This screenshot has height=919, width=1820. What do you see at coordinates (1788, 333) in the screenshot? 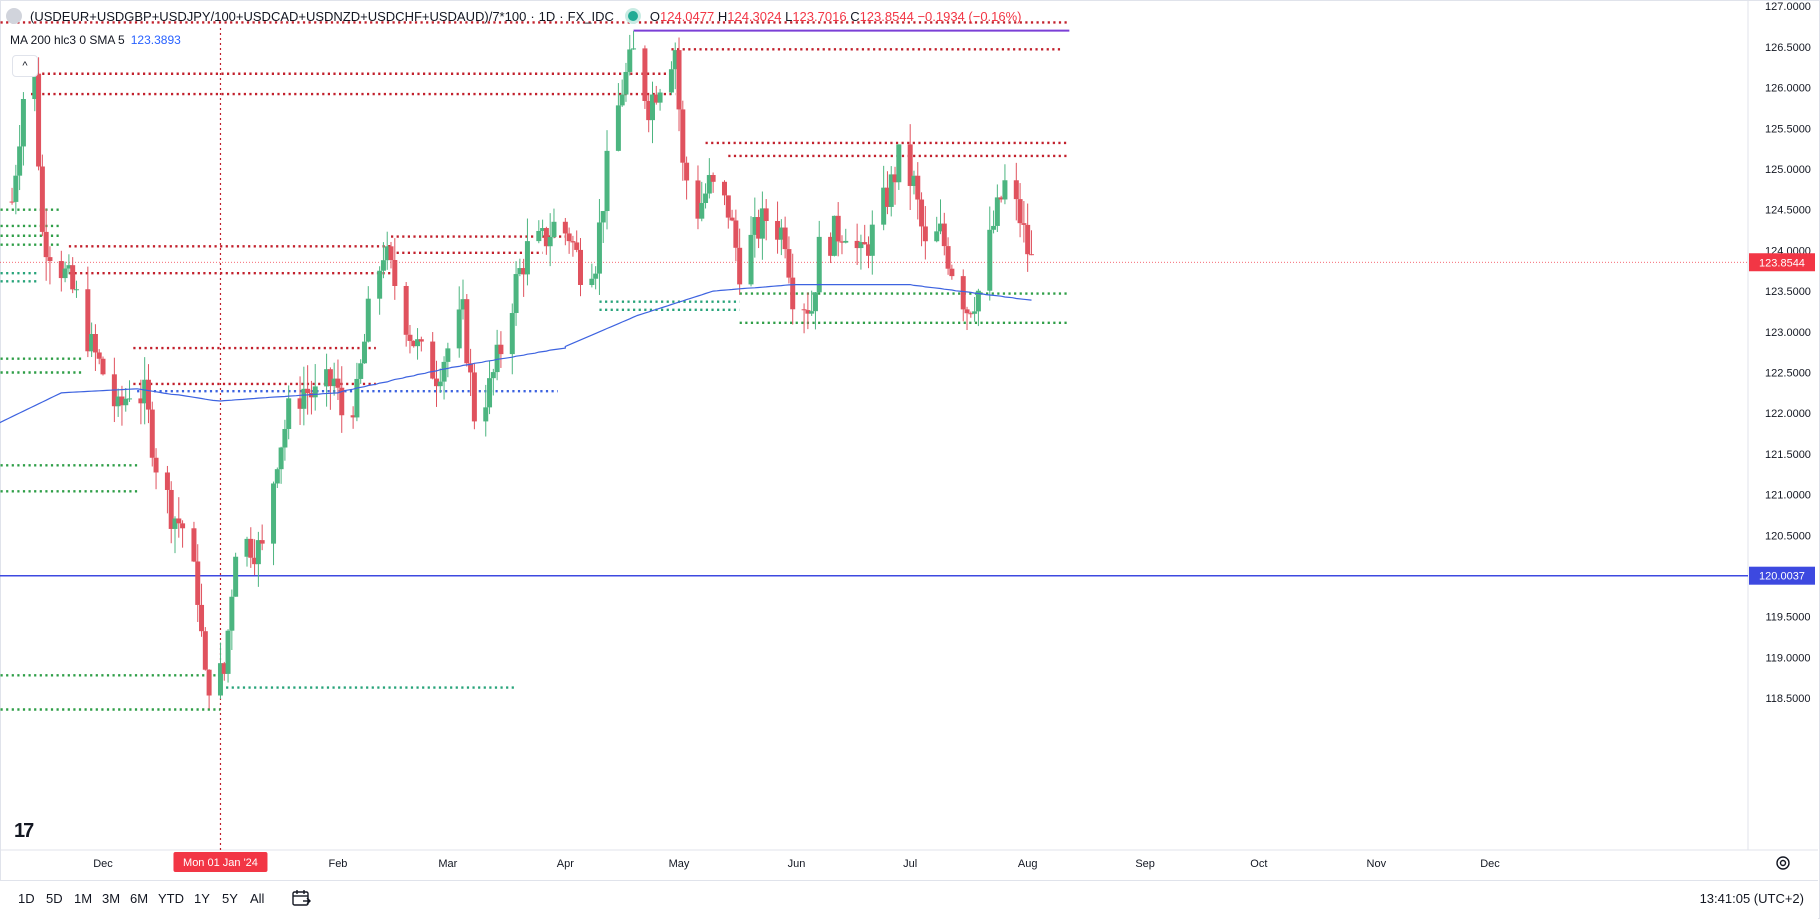
I see `price-tick-label: 123.0000` at bounding box center [1788, 333].